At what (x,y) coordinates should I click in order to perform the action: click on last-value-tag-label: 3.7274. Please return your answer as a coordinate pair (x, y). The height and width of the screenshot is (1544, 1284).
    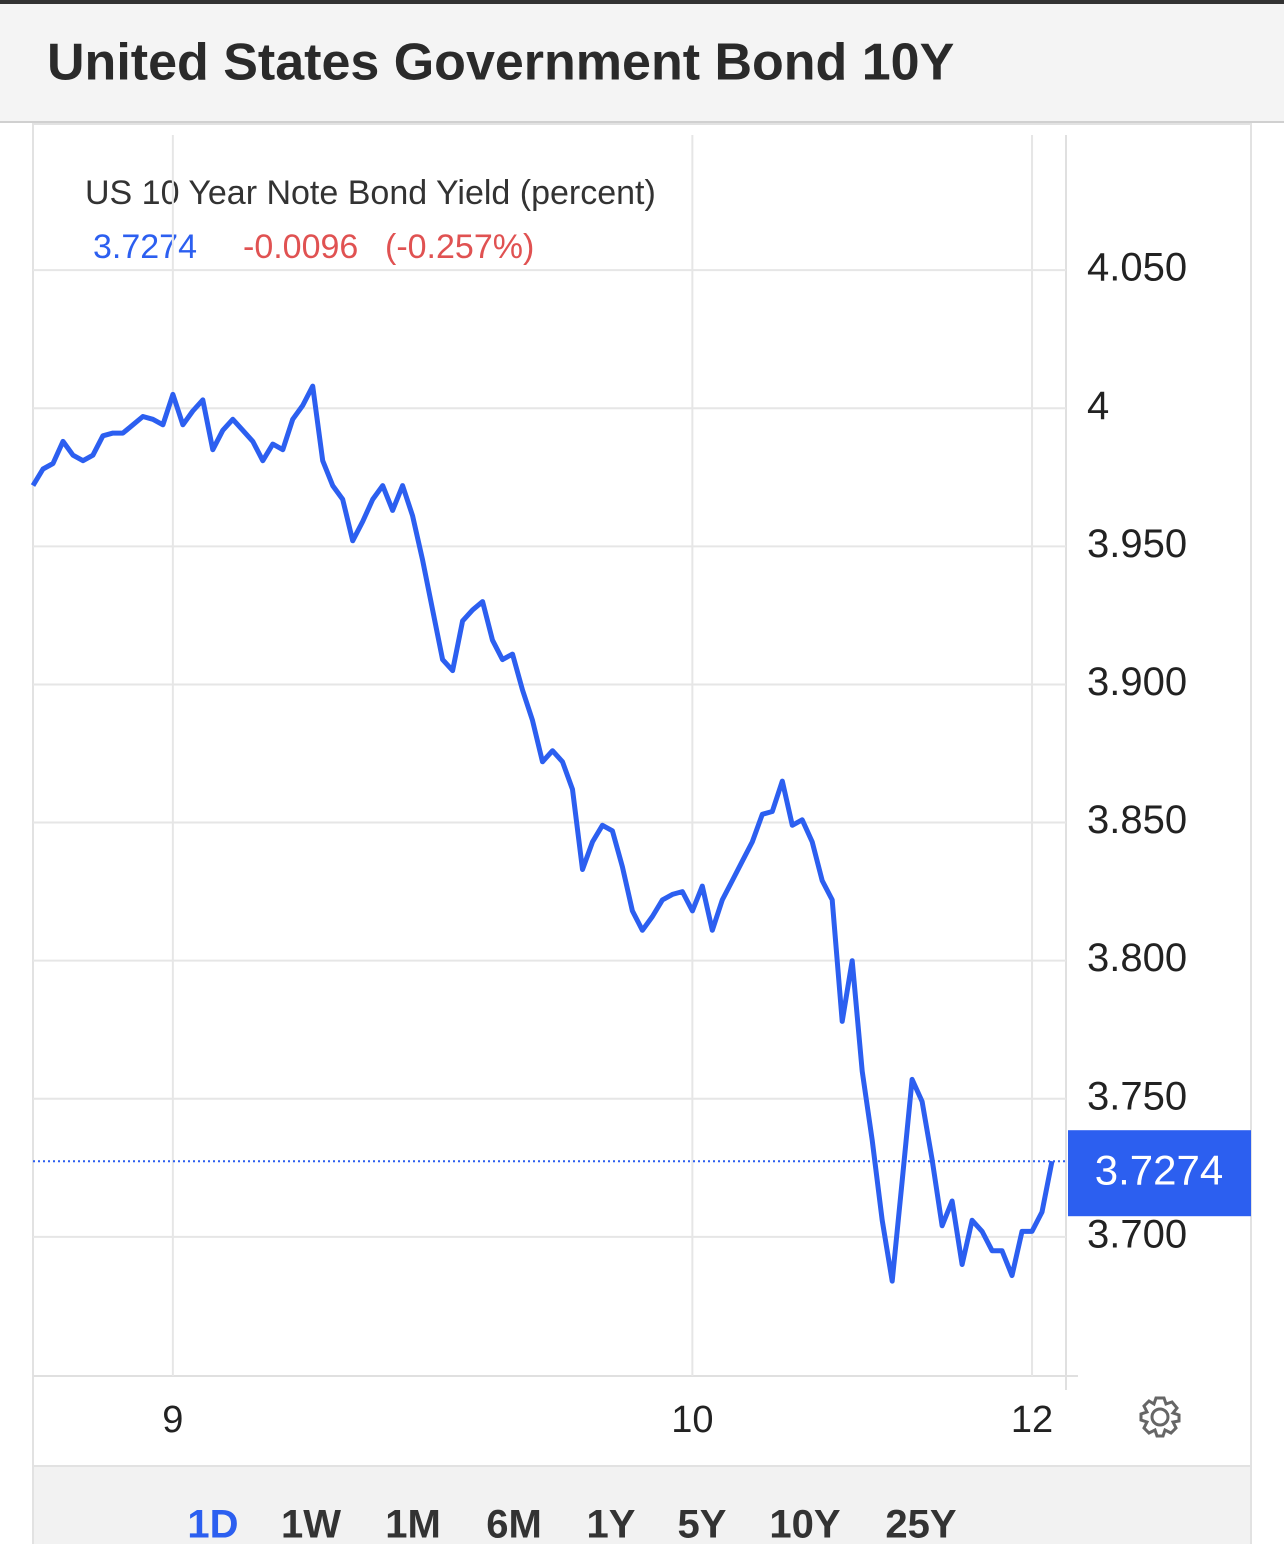
    Looking at the image, I should click on (1159, 1169).